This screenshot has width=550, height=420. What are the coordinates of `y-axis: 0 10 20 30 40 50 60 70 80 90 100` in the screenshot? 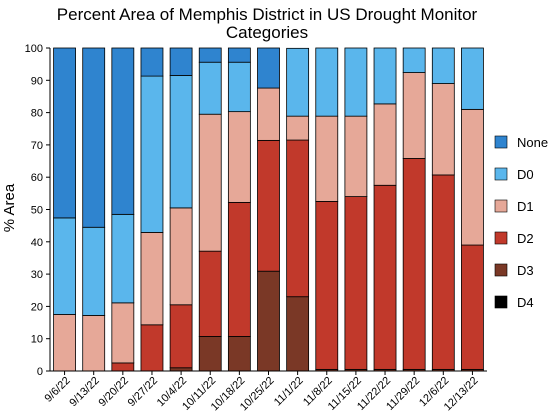 It's located at (38, 210).